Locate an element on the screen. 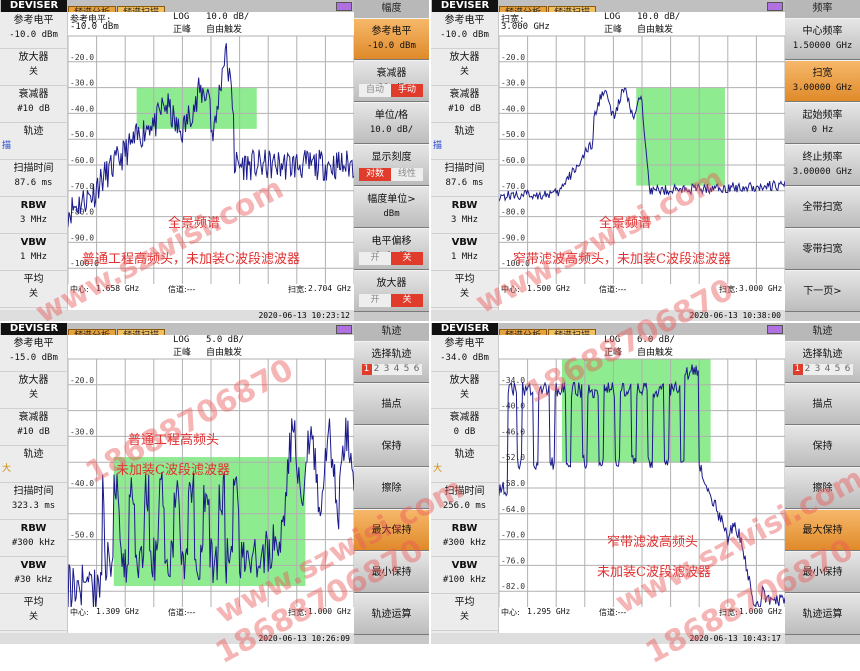 Image resolution: width=860 pixels, height=671 pixels. y-tick-label: -60.0 is located at coordinates (513, 160).